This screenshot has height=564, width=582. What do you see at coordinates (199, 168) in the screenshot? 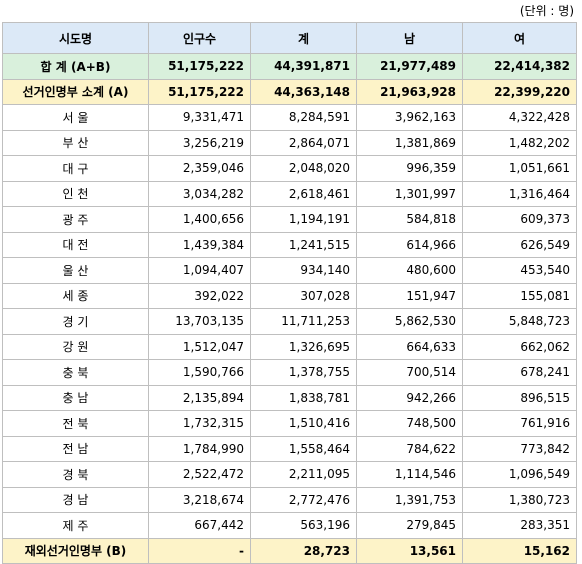
I see `number-cell: 2,359,046` at bounding box center [199, 168].